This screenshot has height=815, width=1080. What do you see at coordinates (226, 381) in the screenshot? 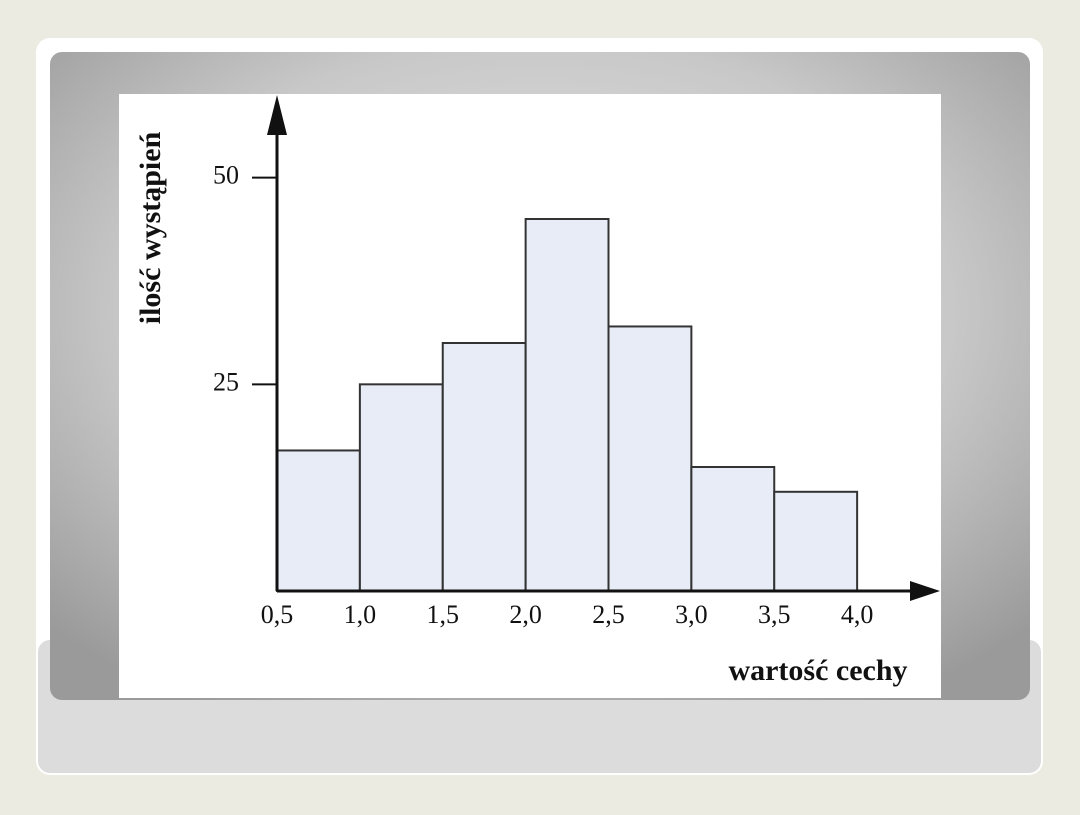
I see `y-tick-label: 25` at bounding box center [226, 381].